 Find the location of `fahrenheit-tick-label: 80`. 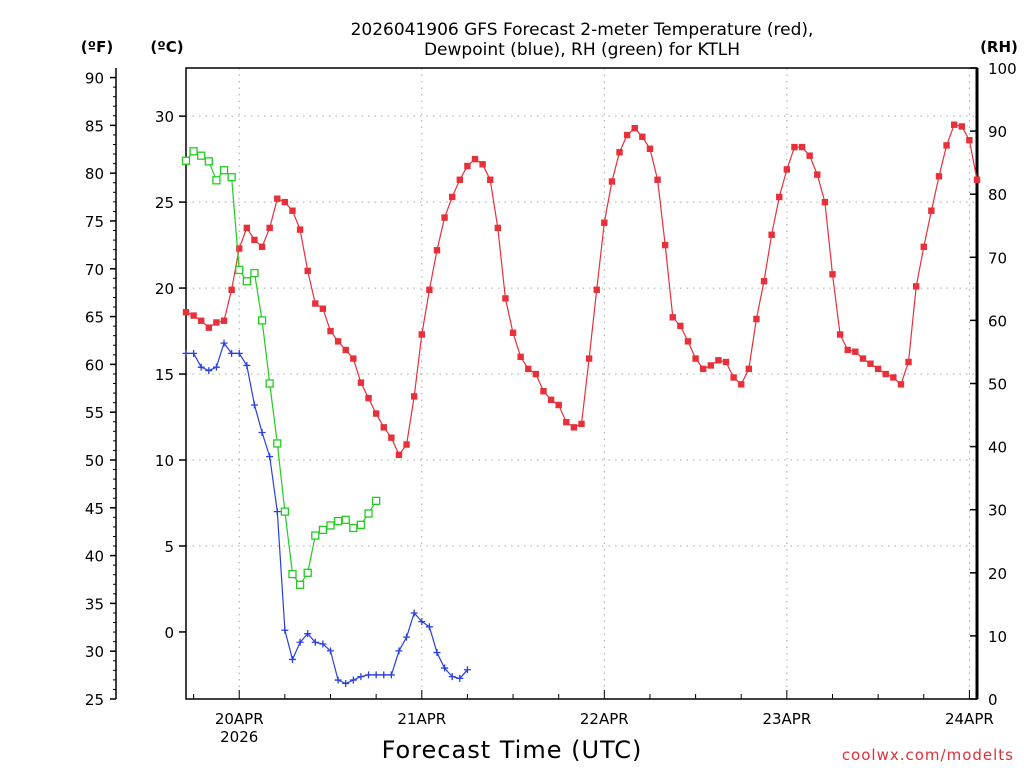

fahrenheit-tick-label: 80 is located at coordinates (94, 174).